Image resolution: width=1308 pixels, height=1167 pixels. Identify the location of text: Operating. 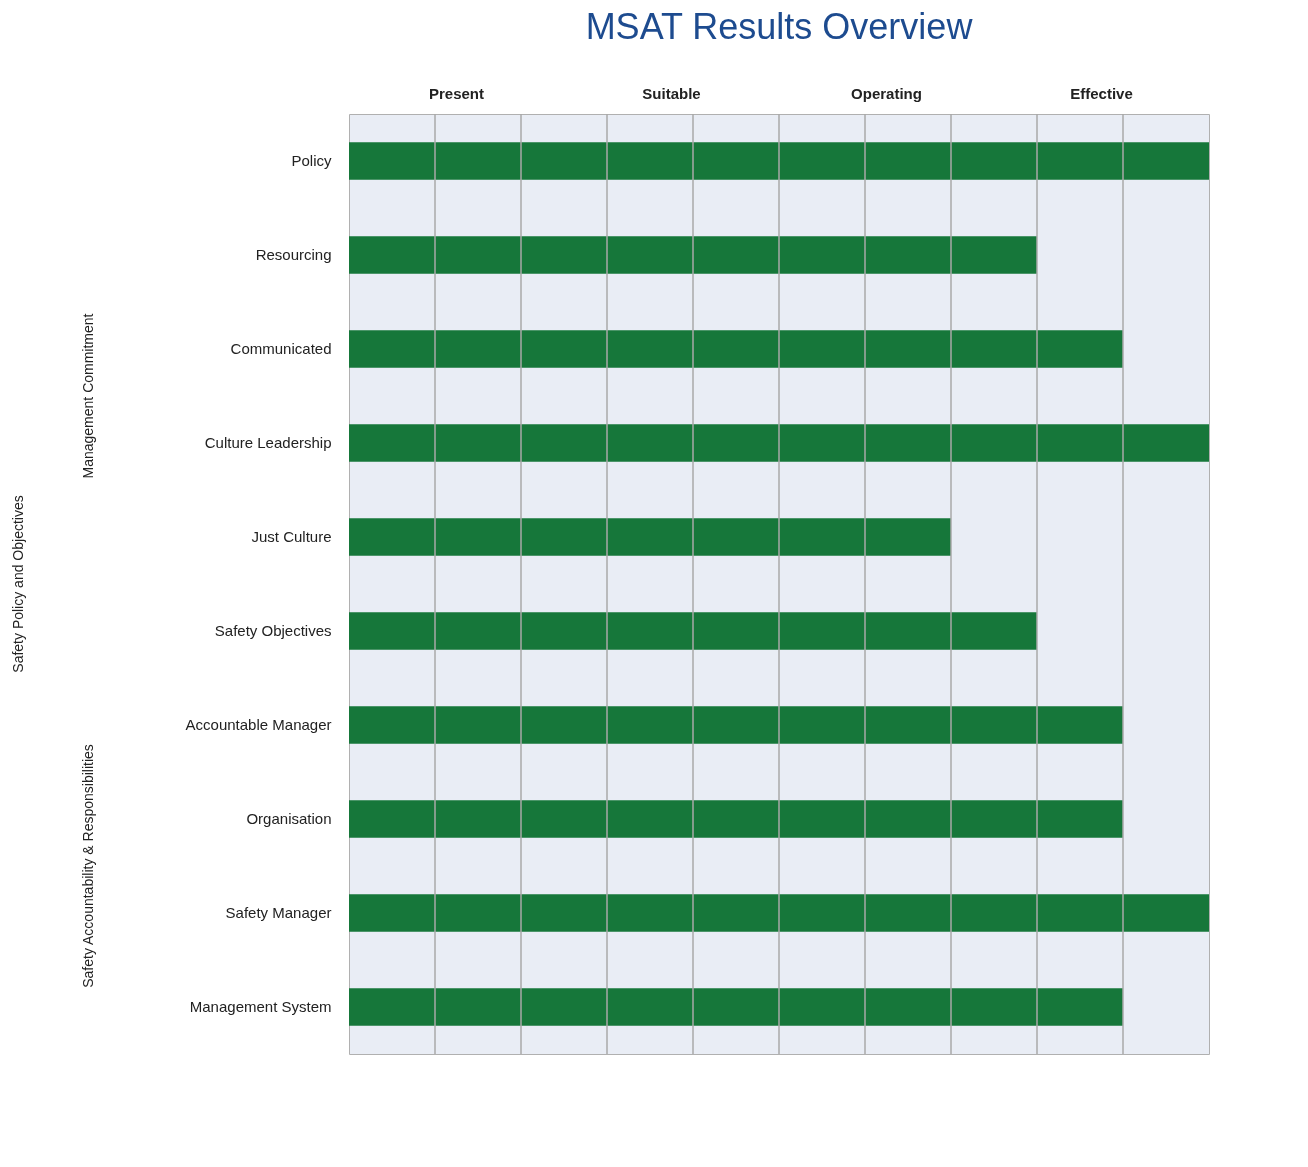
(886, 93).